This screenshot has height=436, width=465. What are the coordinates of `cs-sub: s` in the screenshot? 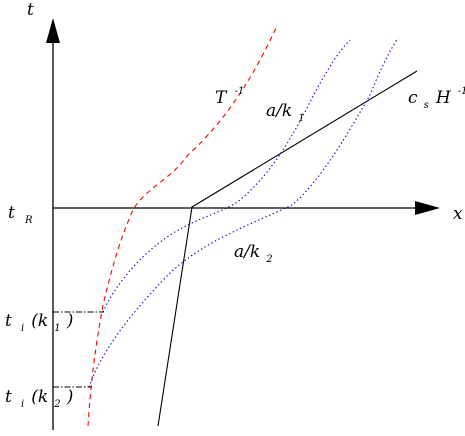 It's located at (426, 105).